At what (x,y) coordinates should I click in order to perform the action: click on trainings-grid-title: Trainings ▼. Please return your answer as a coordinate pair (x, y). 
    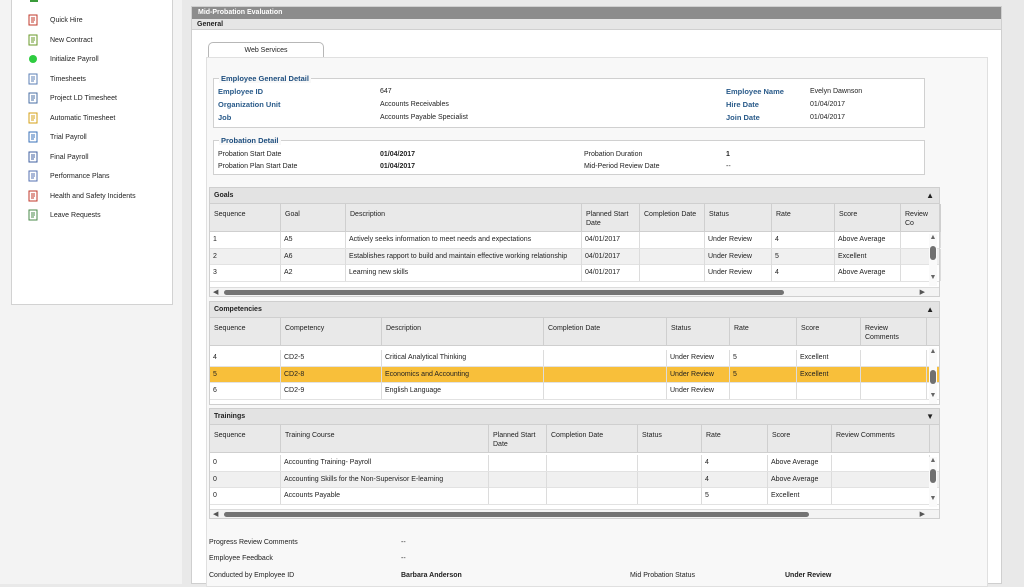
    Looking at the image, I should click on (574, 417).